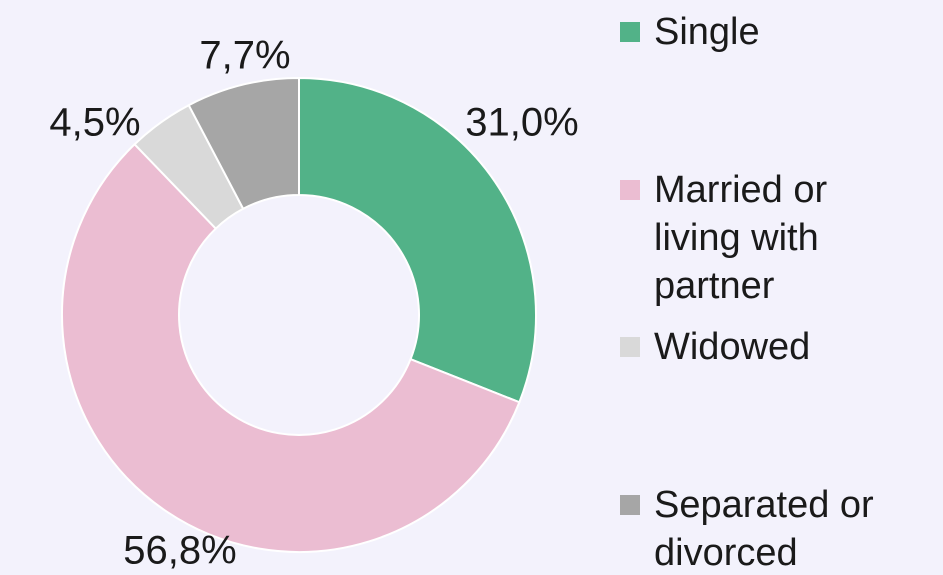 The width and height of the screenshot is (943, 575). I want to click on data-label: 7,7%, so click(244, 56).